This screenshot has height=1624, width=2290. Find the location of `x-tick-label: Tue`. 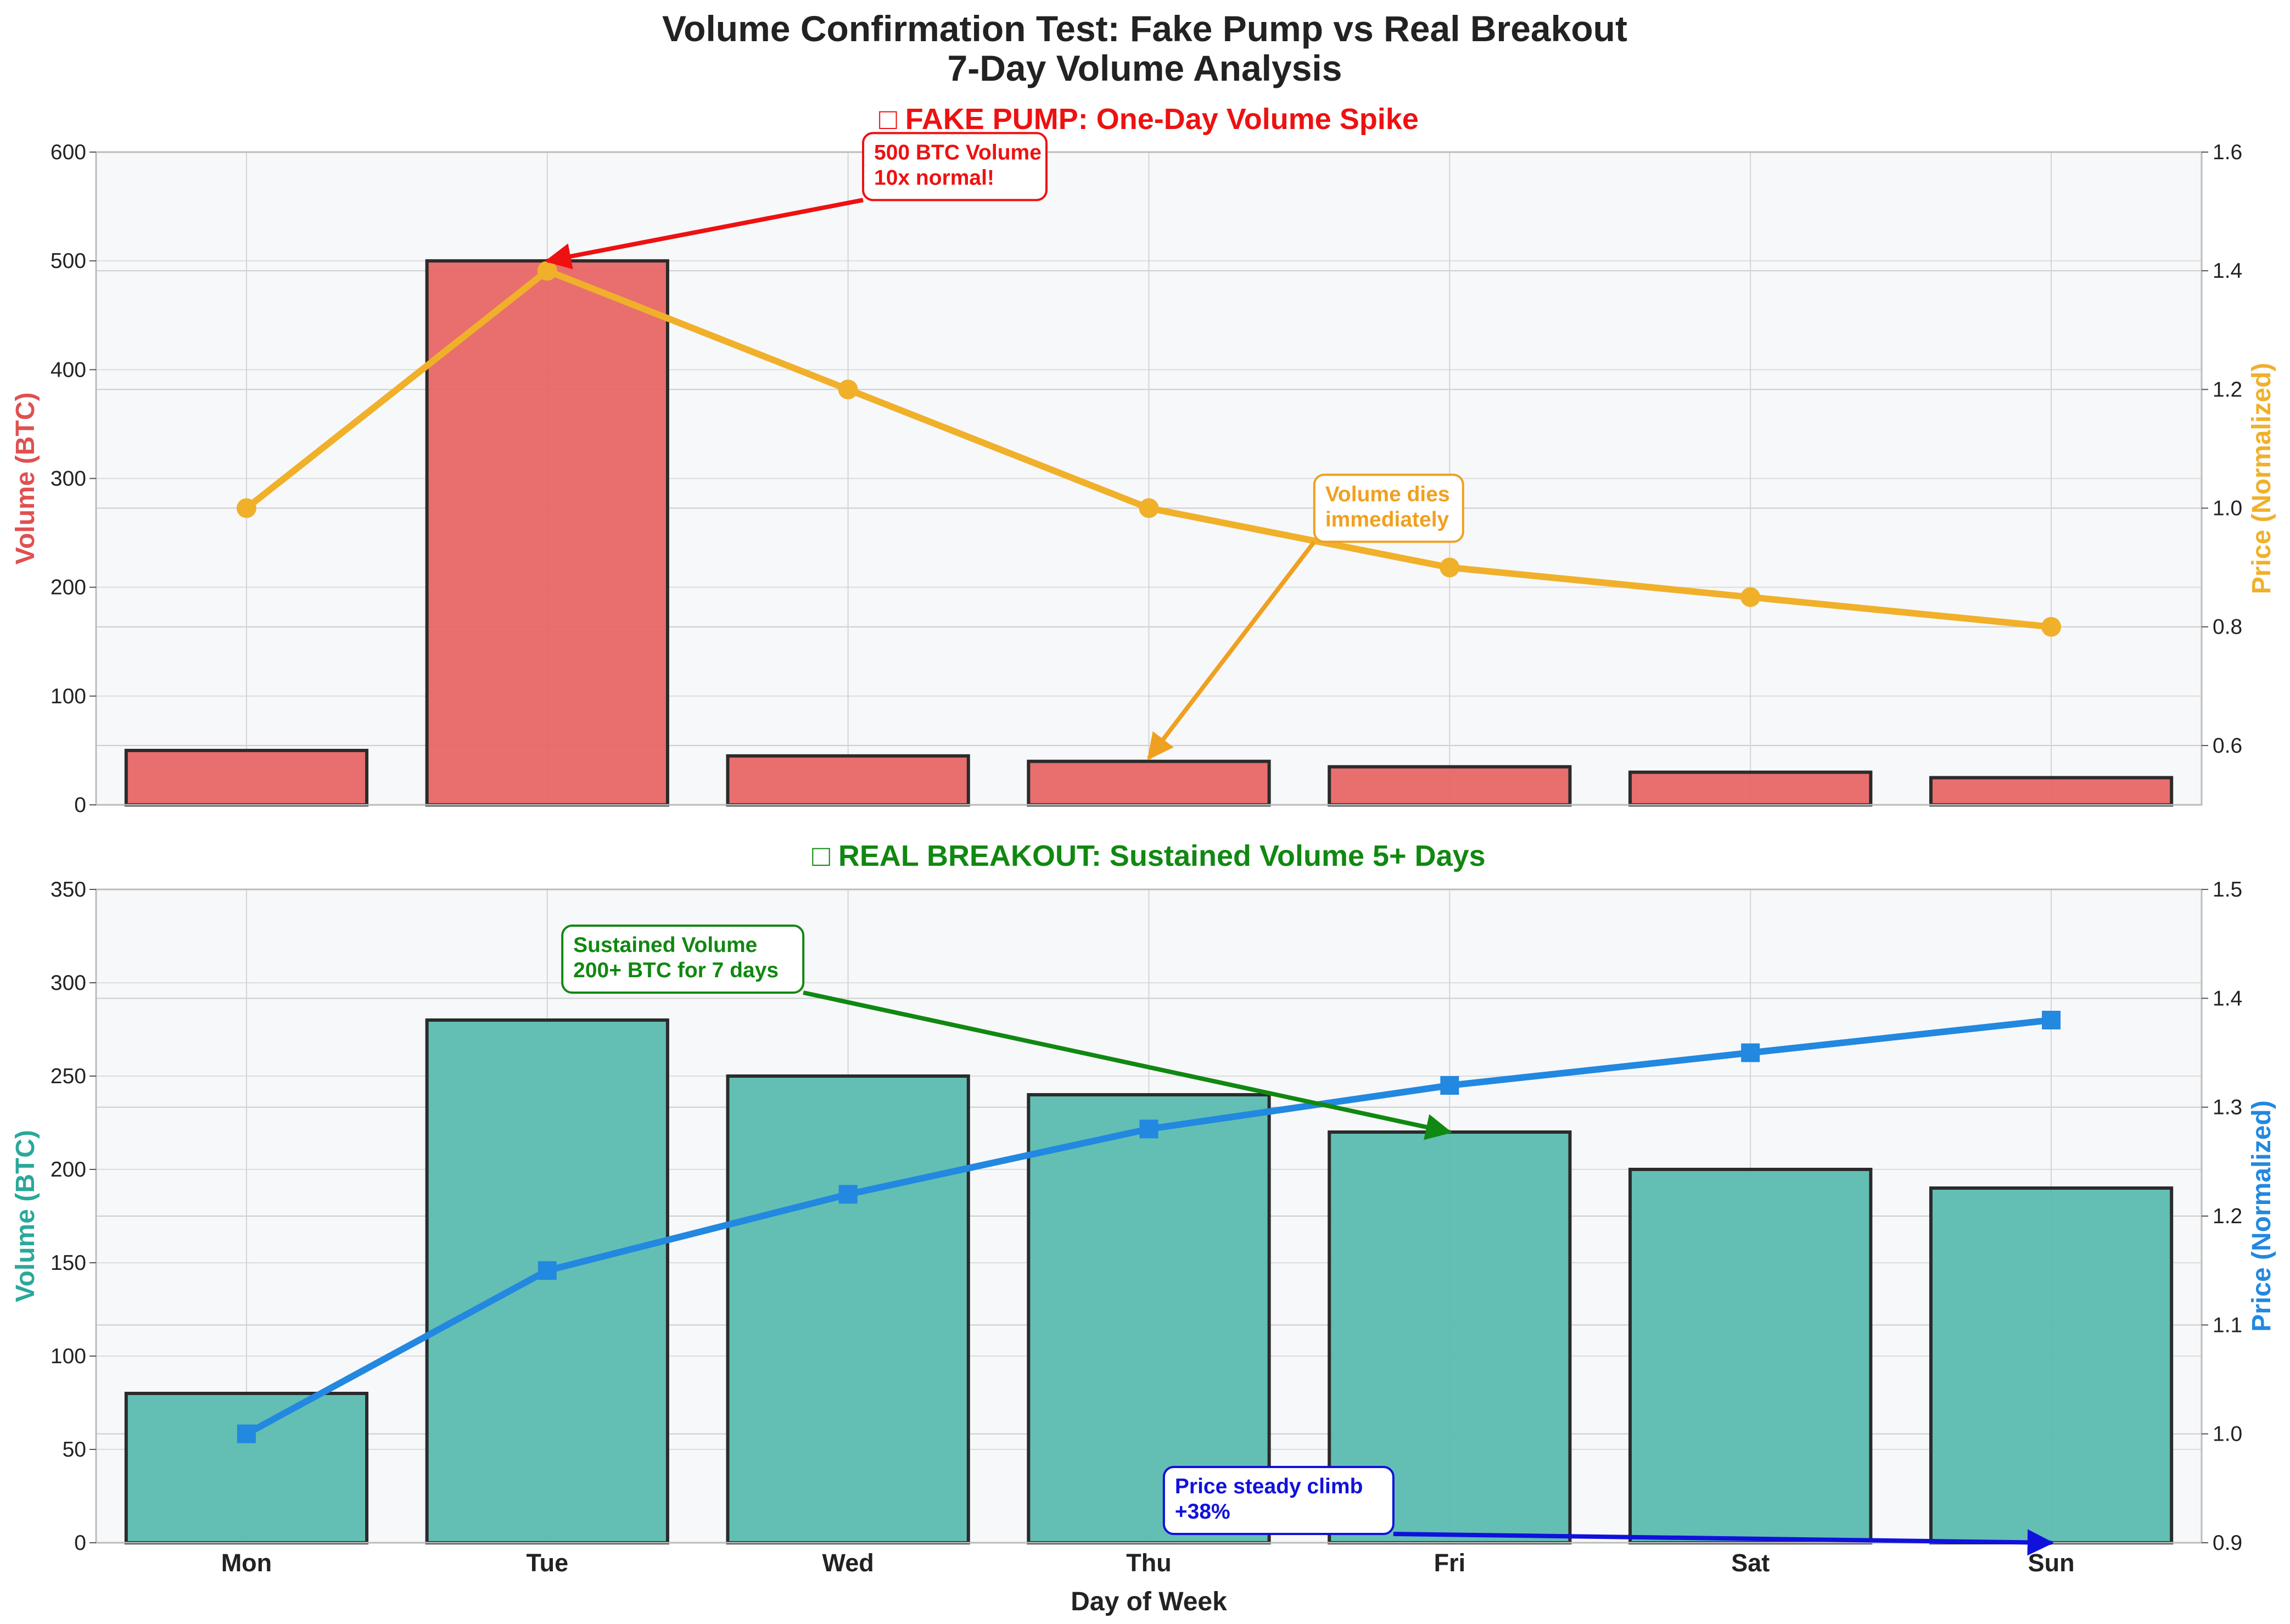

x-tick-label: Tue is located at coordinates (547, 1563).